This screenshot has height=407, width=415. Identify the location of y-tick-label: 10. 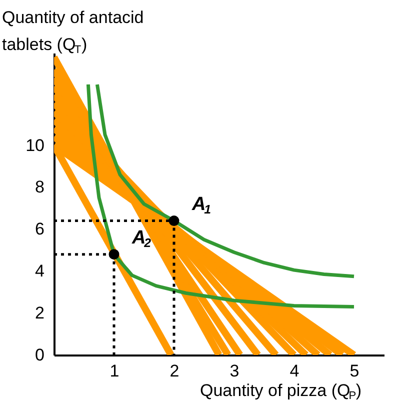
(35, 145).